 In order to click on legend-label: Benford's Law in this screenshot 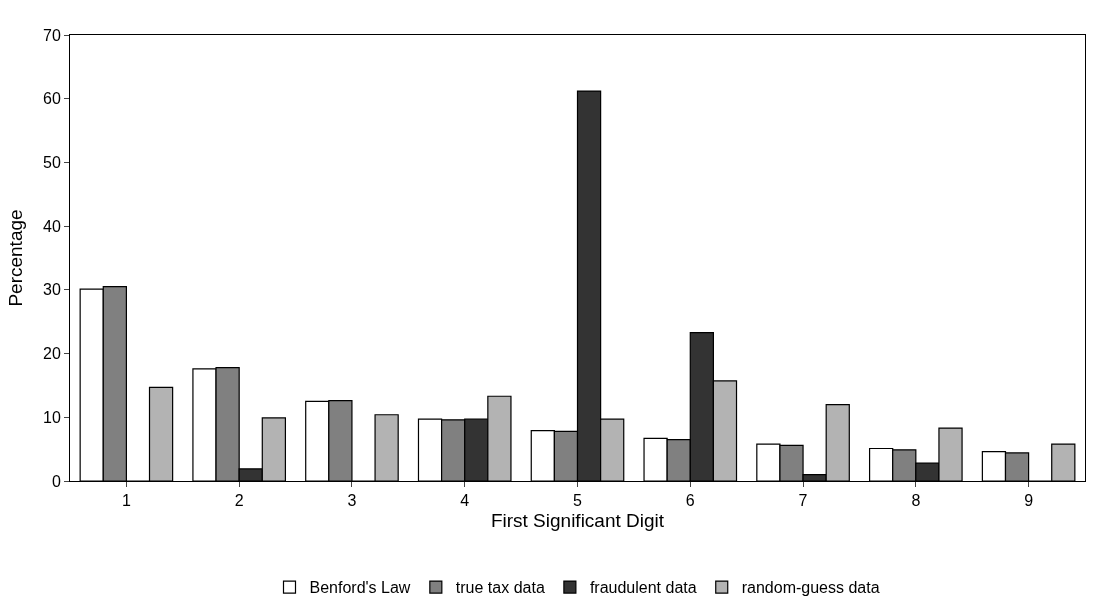, I will do `click(360, 588)`.